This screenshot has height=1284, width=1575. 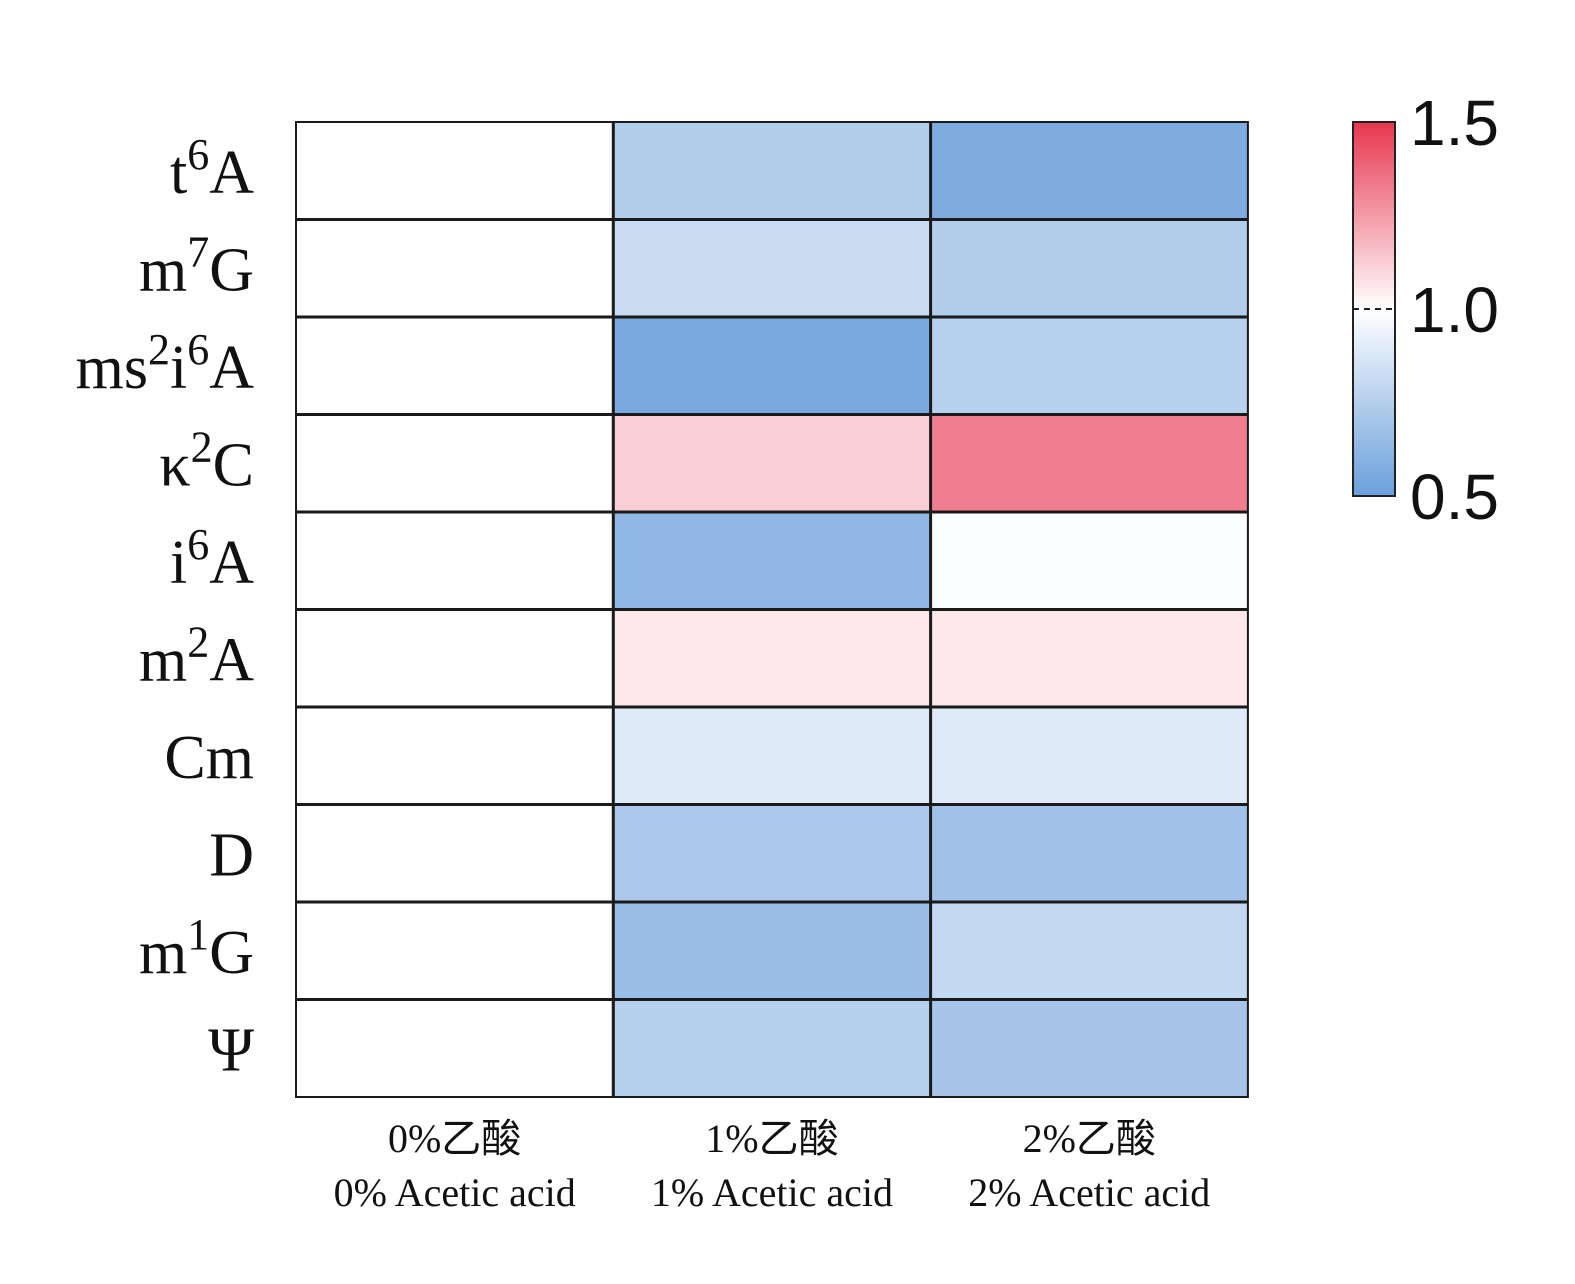 What do you see at coordinates (771, 1138) in the screenshot?
I see `column-label-zh: 1%乙酸` at bounding box center [771, 1138].